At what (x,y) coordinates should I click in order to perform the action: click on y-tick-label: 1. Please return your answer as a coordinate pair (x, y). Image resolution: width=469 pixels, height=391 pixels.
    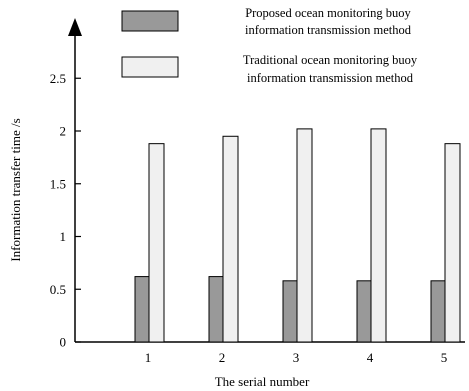
    Looking at the image, I should click on (63, 236).